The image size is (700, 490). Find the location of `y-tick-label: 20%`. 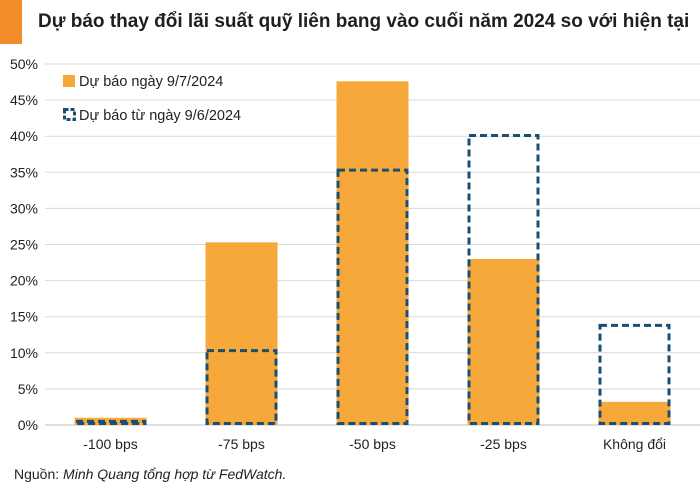

y-tick-label: 20% is located at coordinates (24, 281).